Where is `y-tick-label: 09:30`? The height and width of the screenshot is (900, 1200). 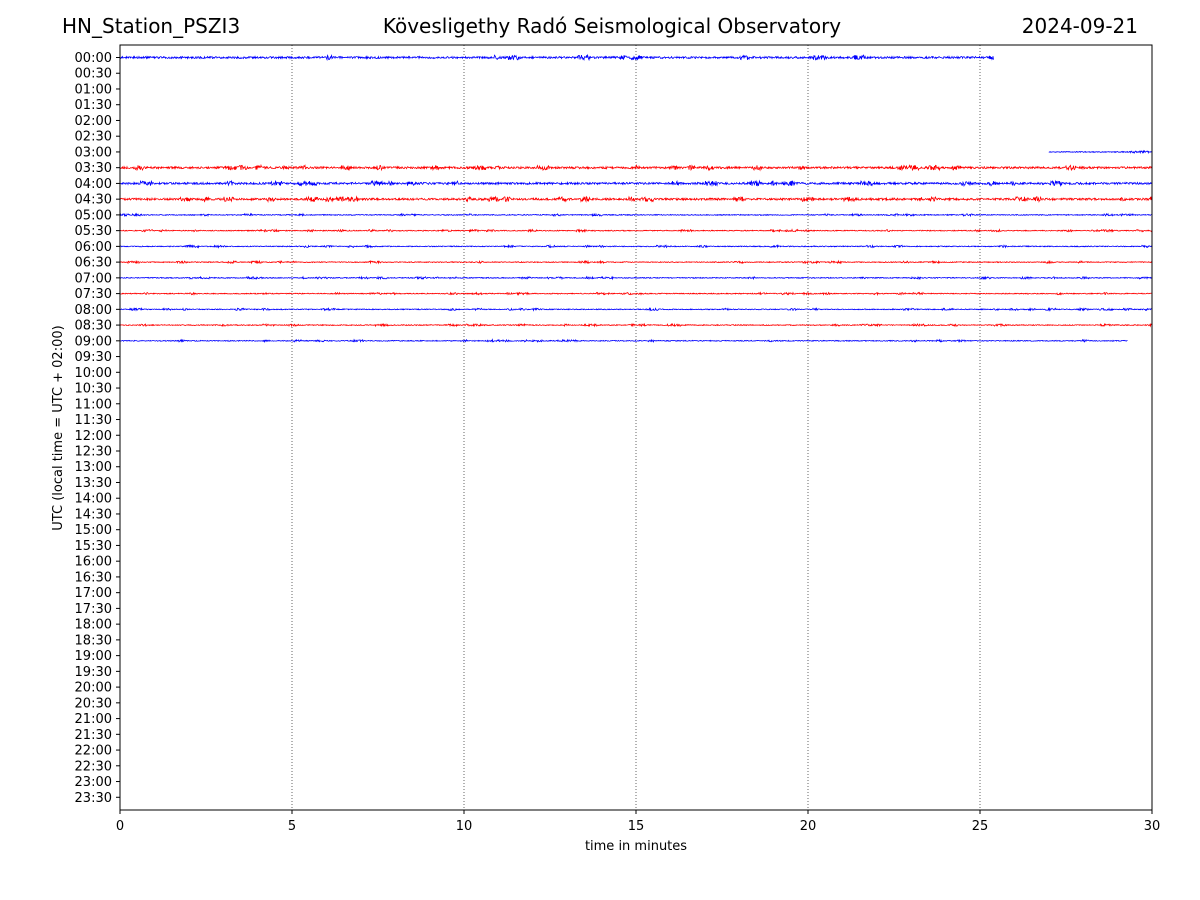 y-tick-label: 09:30 is located at coordinates (93, 357).